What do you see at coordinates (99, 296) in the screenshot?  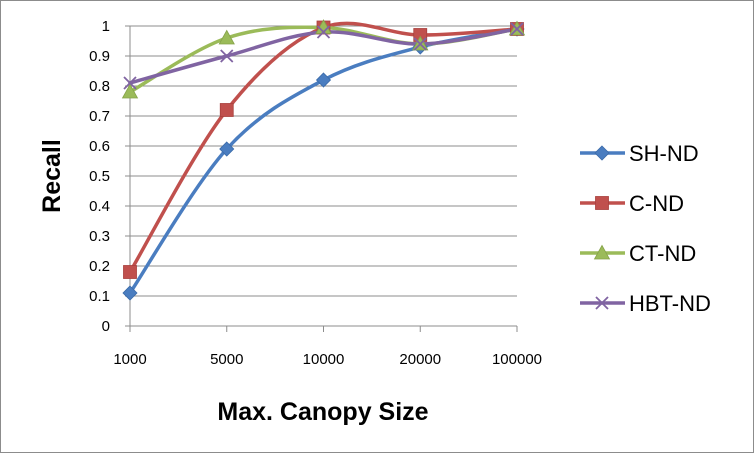 I see `y-tick-label: 0.1` at bounding box center [99, 296].